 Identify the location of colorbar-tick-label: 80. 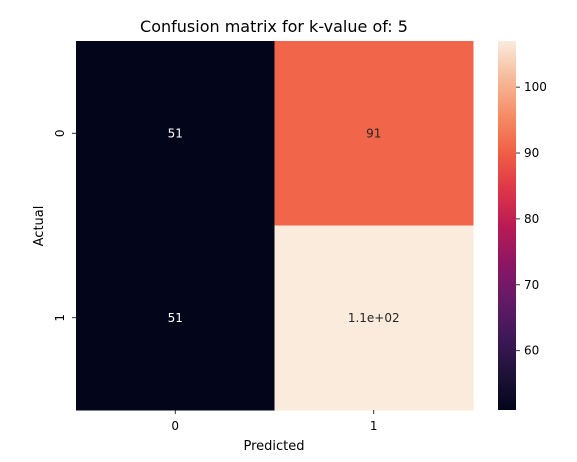
(531, 219).